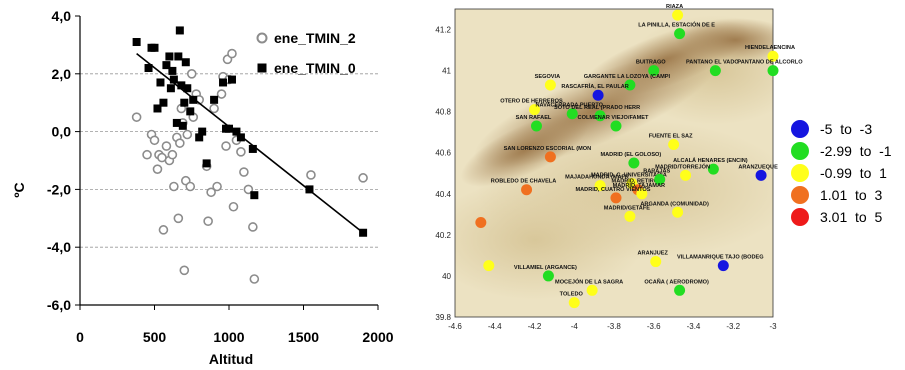 The height and width of the screenshot is (370, 905). Describe the element at coordinates (62, 132) in the screenshot. I see `y-tick-label: 0,0` at that location.